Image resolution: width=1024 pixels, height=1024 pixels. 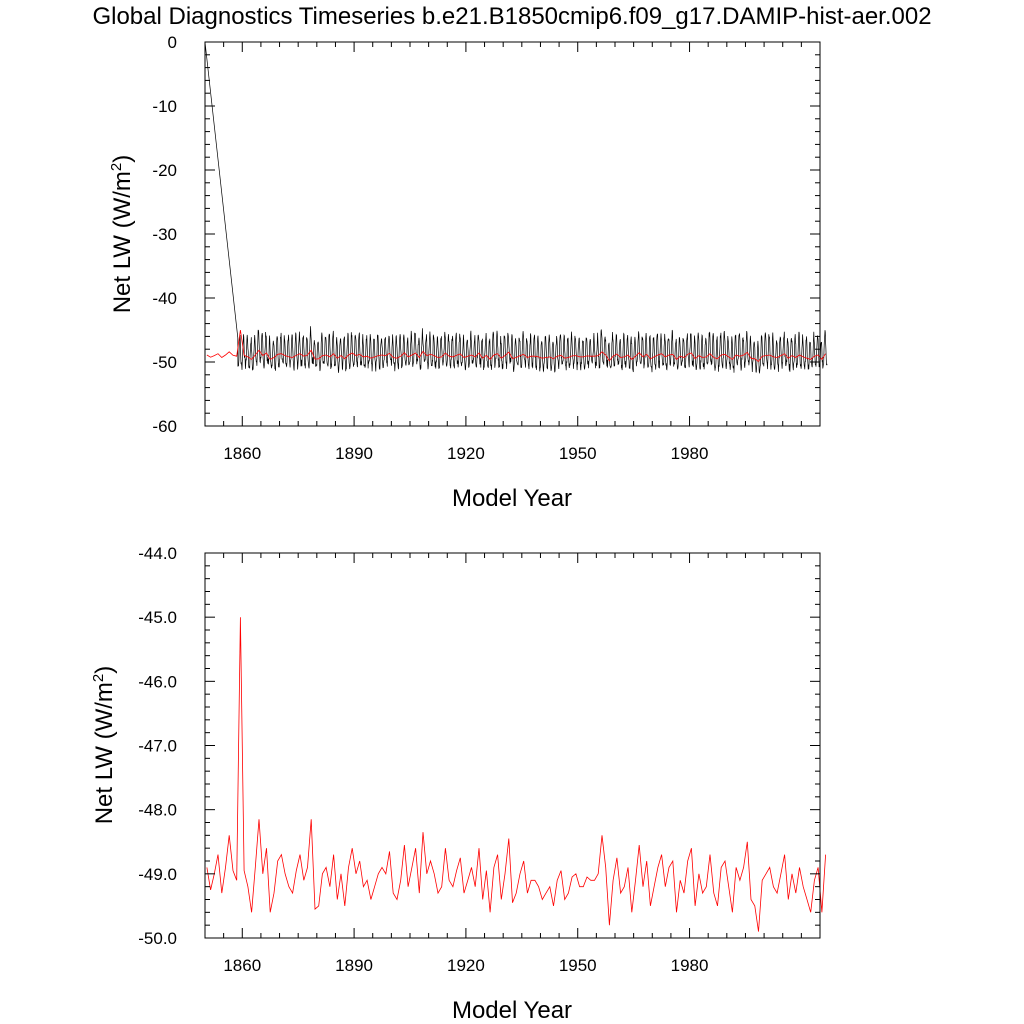 What do you see at coordinates (354, 453) in the screenshot?
I see `top-x-tick-label: 1890` at bounding box center [354, 453].